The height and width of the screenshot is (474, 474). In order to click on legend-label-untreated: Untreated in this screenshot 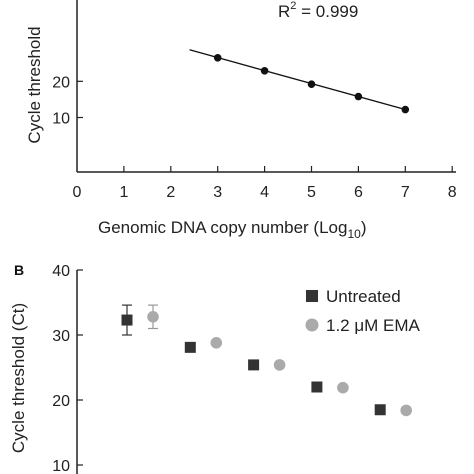, I will do `click(363, 296)`.